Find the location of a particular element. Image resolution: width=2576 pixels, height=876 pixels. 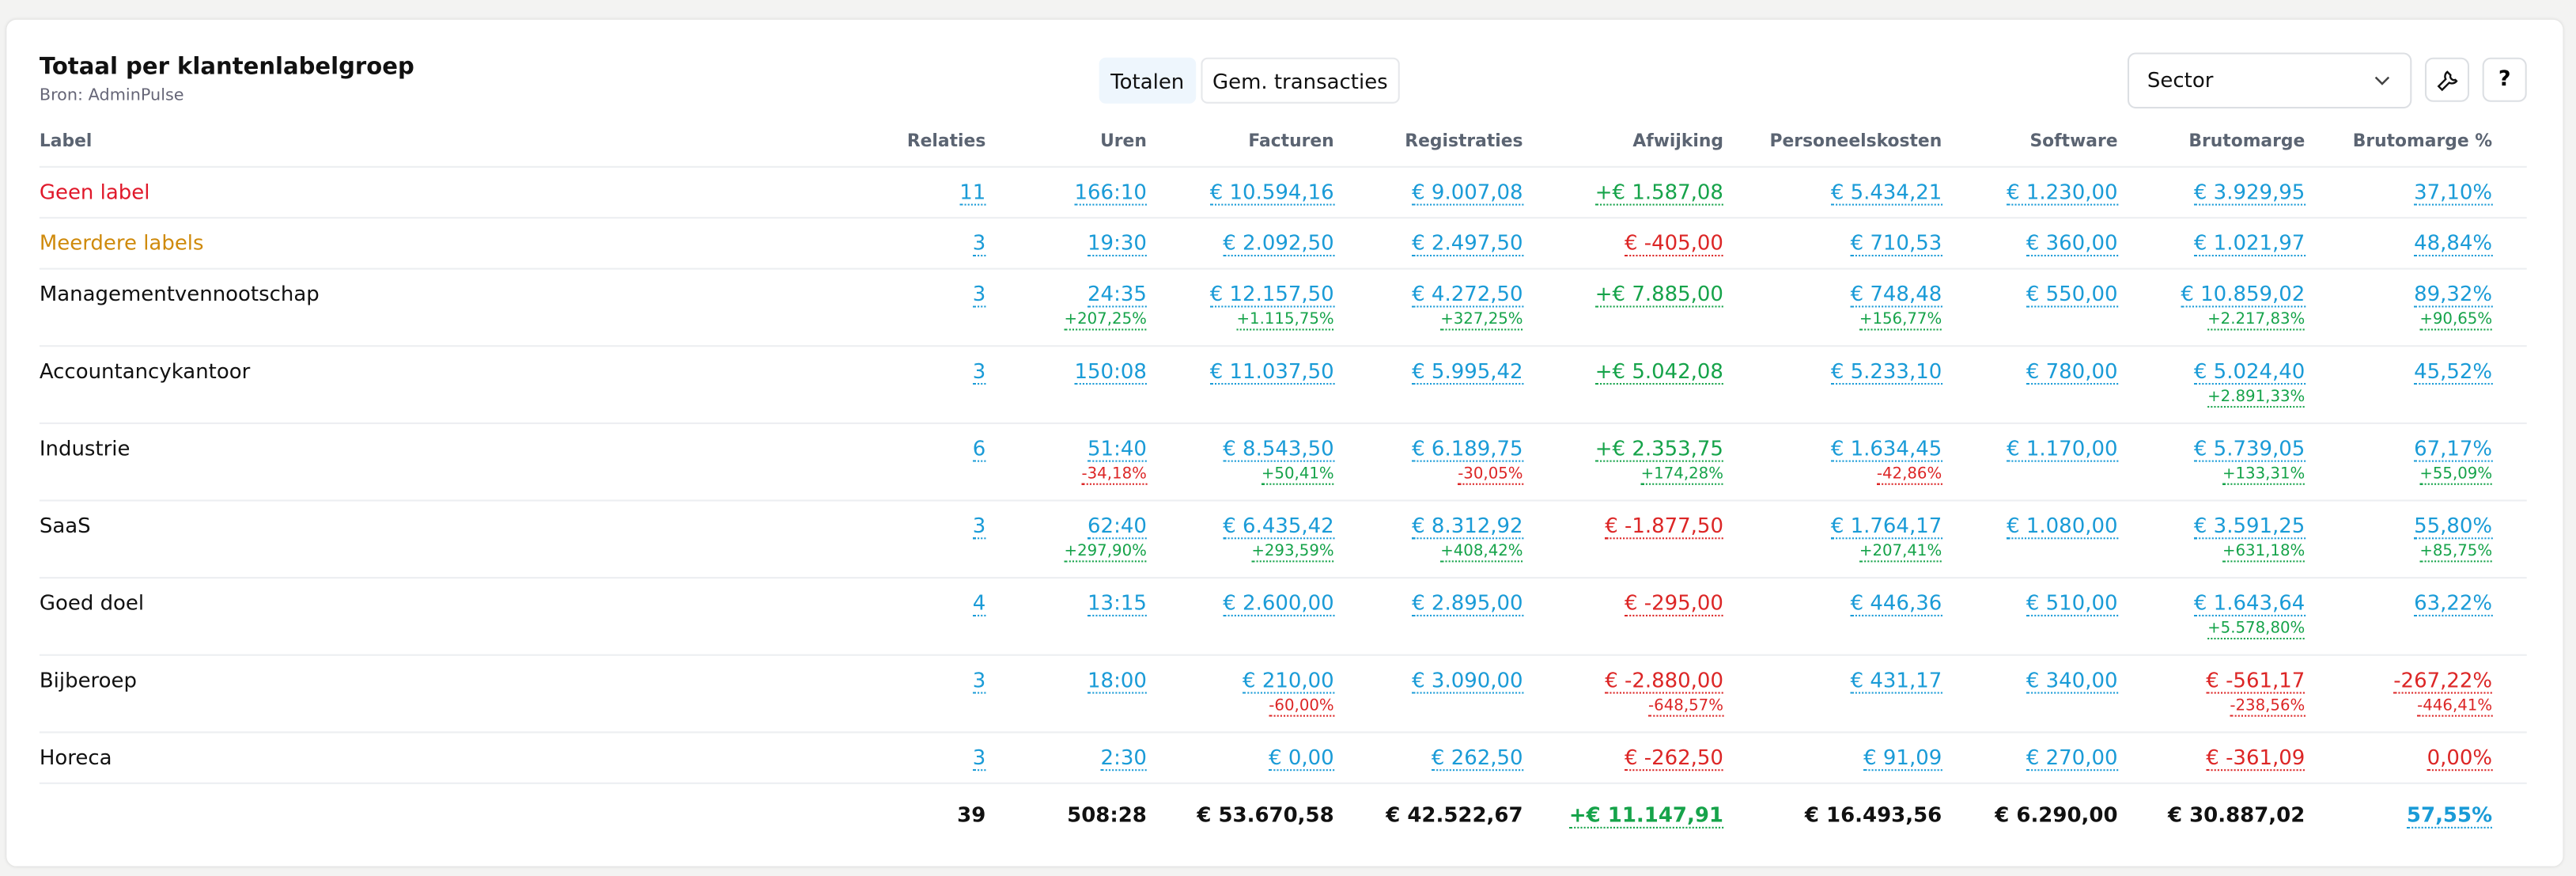

cell-value: € -361,09 is located at coordinates (2256, 758).